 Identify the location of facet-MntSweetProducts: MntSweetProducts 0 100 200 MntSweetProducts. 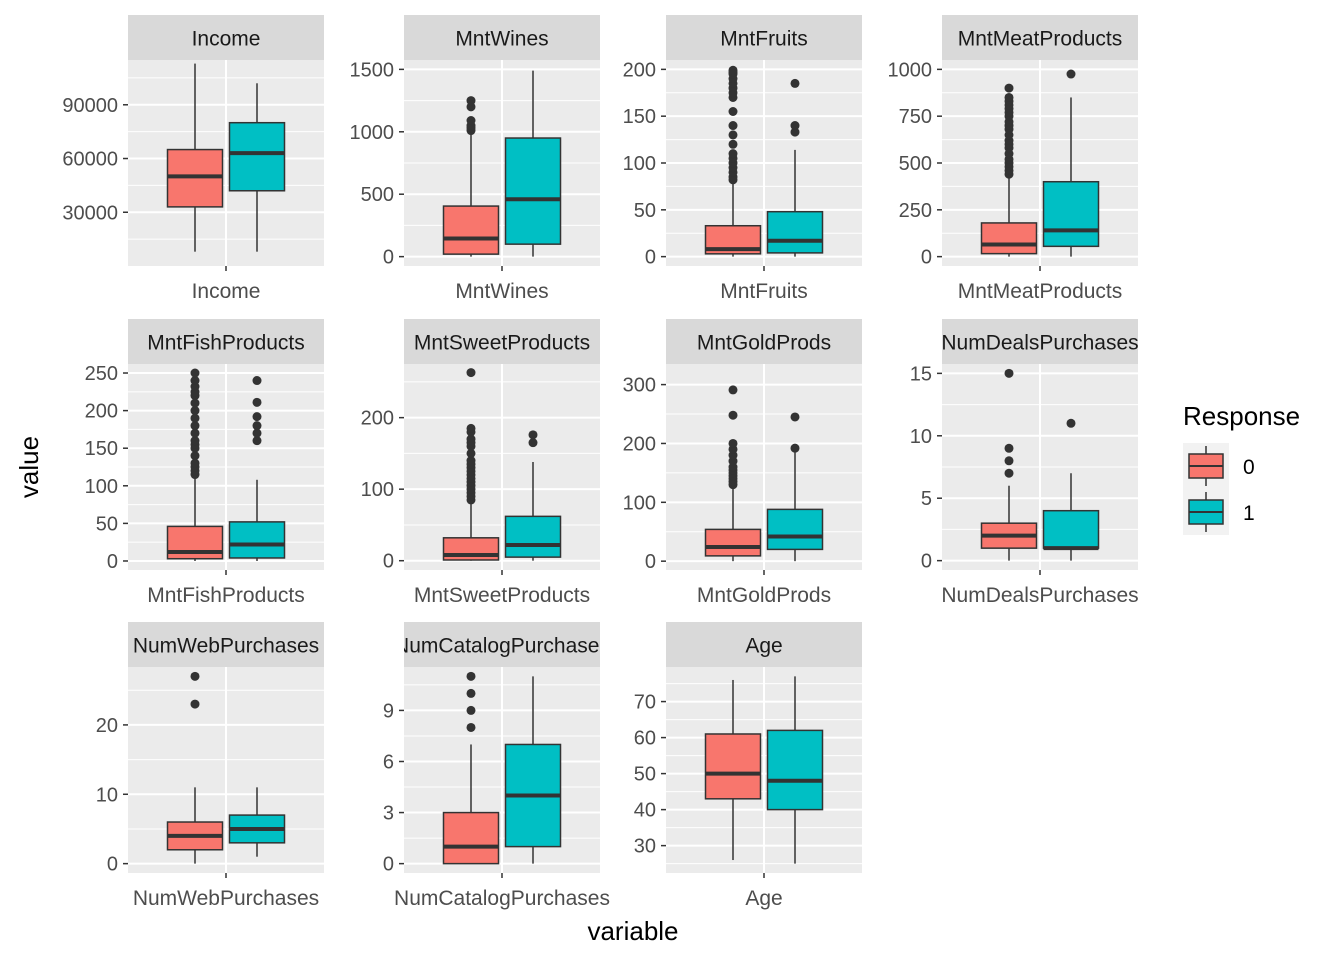
(480, 463).